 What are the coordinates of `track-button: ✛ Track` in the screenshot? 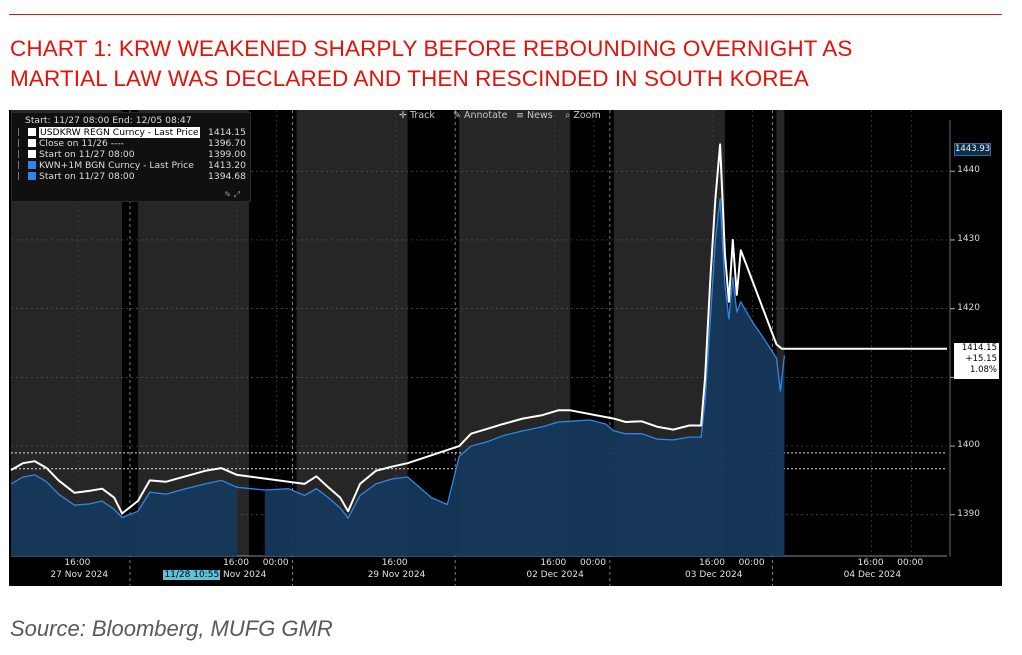 It's located at (417, 115).